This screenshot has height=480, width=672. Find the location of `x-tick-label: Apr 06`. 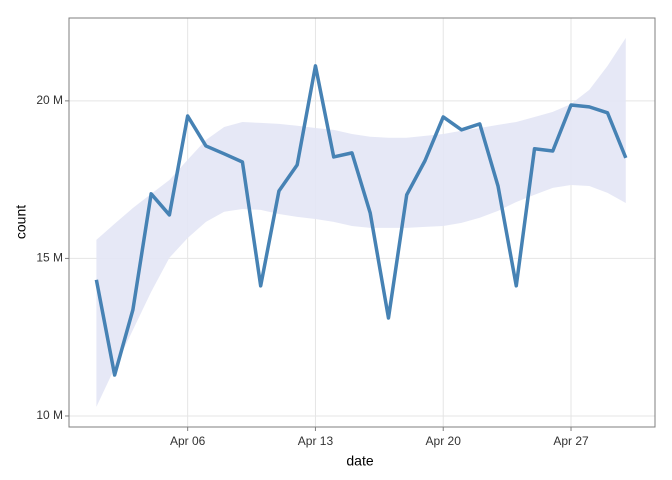

x-tick-label: Apr 06 is located at coordinates (188, 441).